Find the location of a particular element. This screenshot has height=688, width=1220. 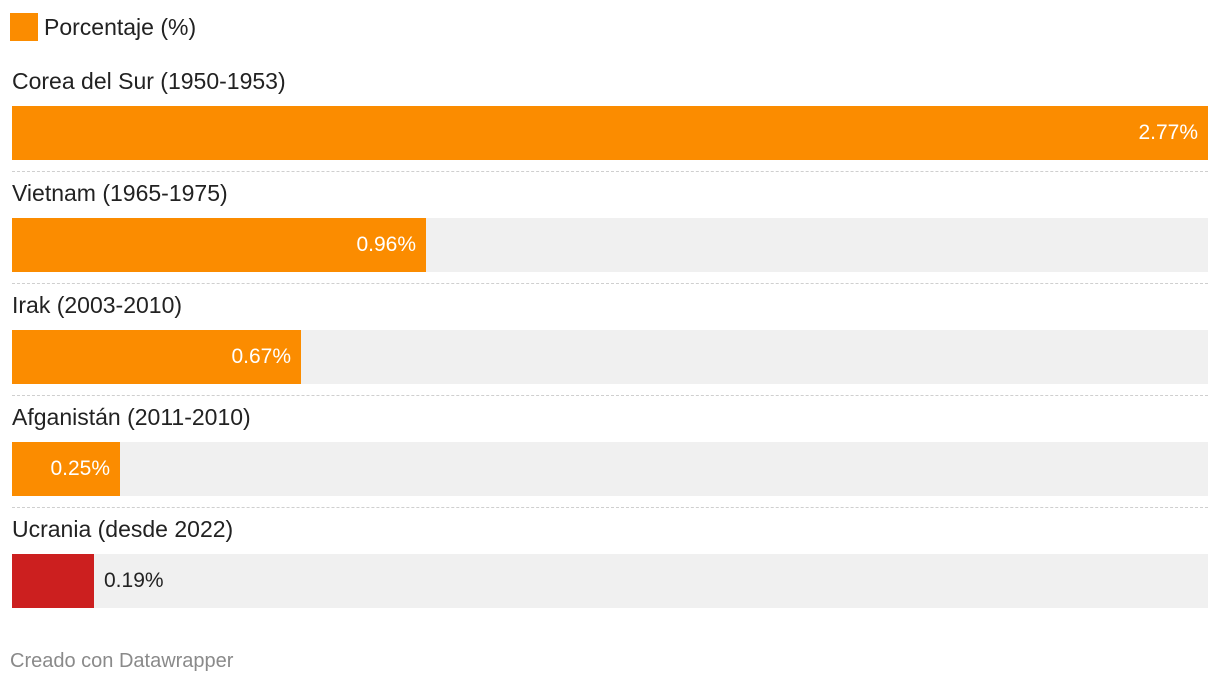

bar-track: 0.25% is located at coordinates (610, 469).